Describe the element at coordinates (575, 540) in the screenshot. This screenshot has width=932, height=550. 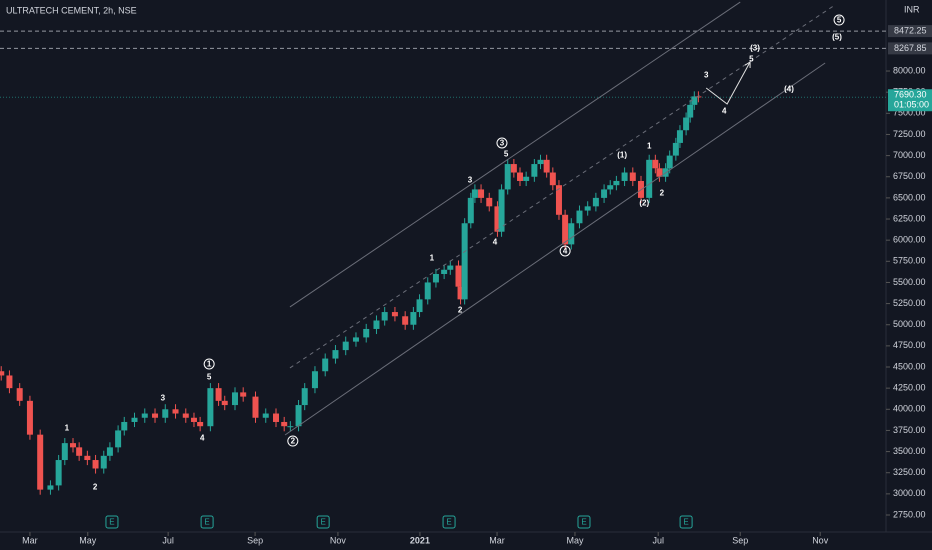
I see `x-tick-label: May` at that location.